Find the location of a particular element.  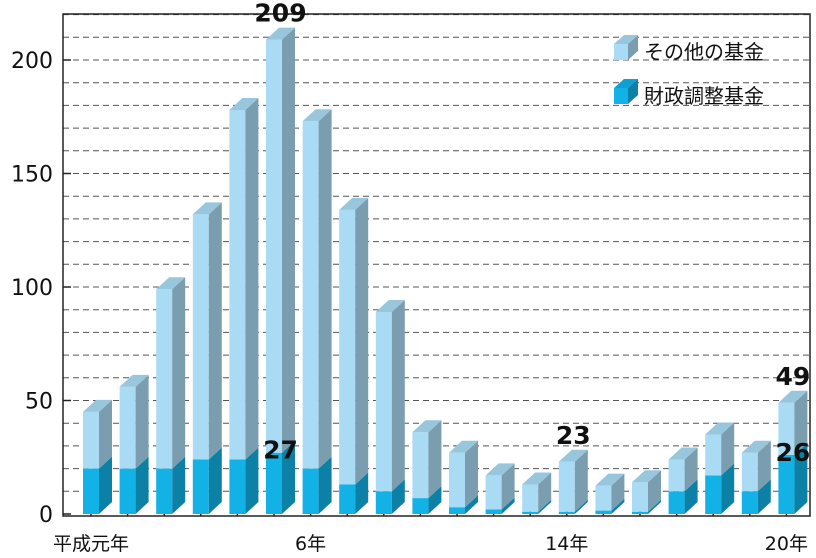

y-tick-label: 0 is located at coordinates (46, 515).